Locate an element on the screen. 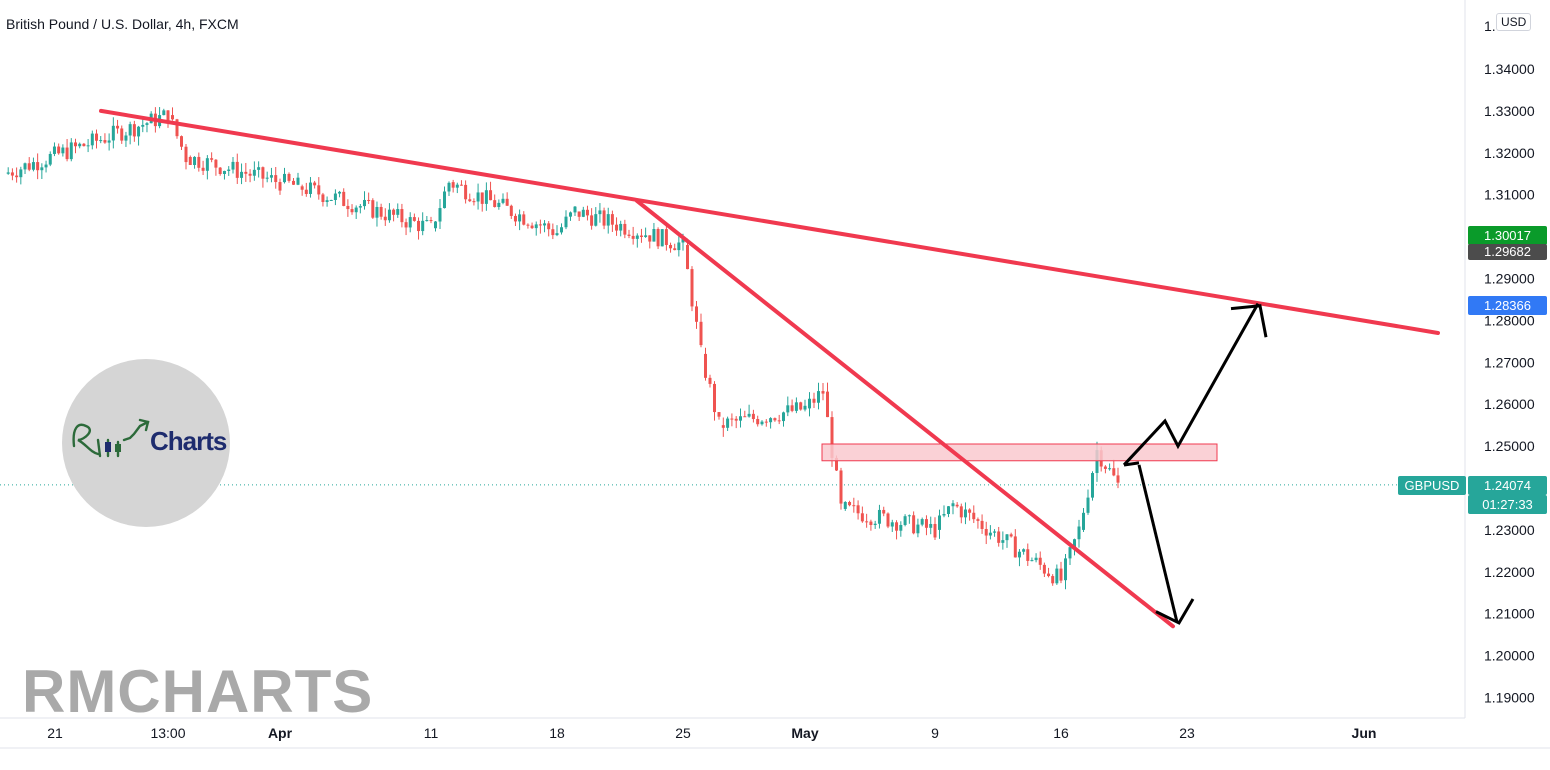 Image resolution: width=1550 pixels, height=770 pixels. y-tick-label: 1.20000 is located at coordinates (1509, 656).